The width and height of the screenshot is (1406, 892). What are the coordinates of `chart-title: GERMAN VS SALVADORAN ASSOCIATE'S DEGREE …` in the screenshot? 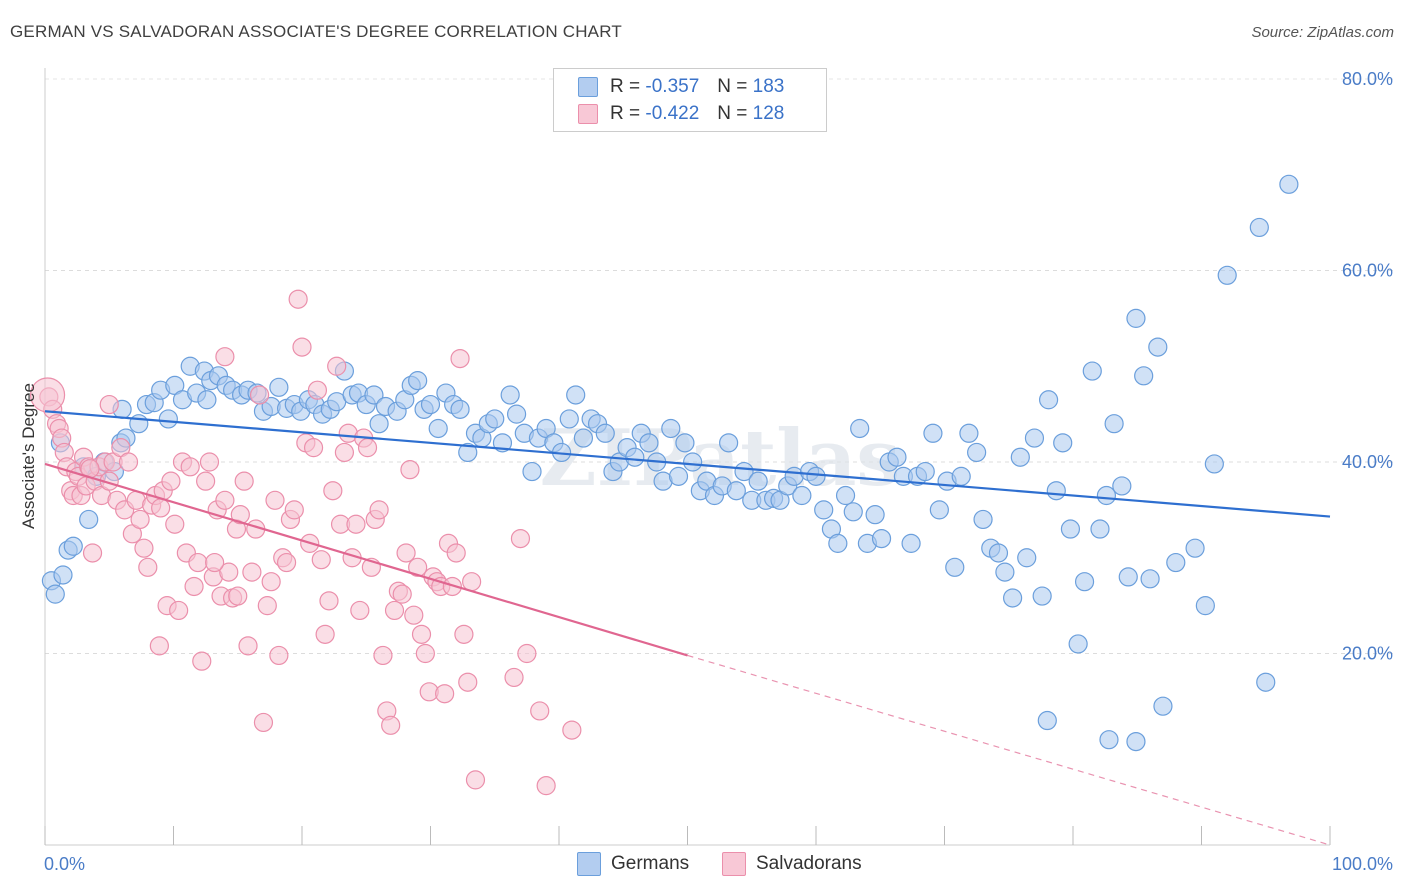 It's located at (316, 31).